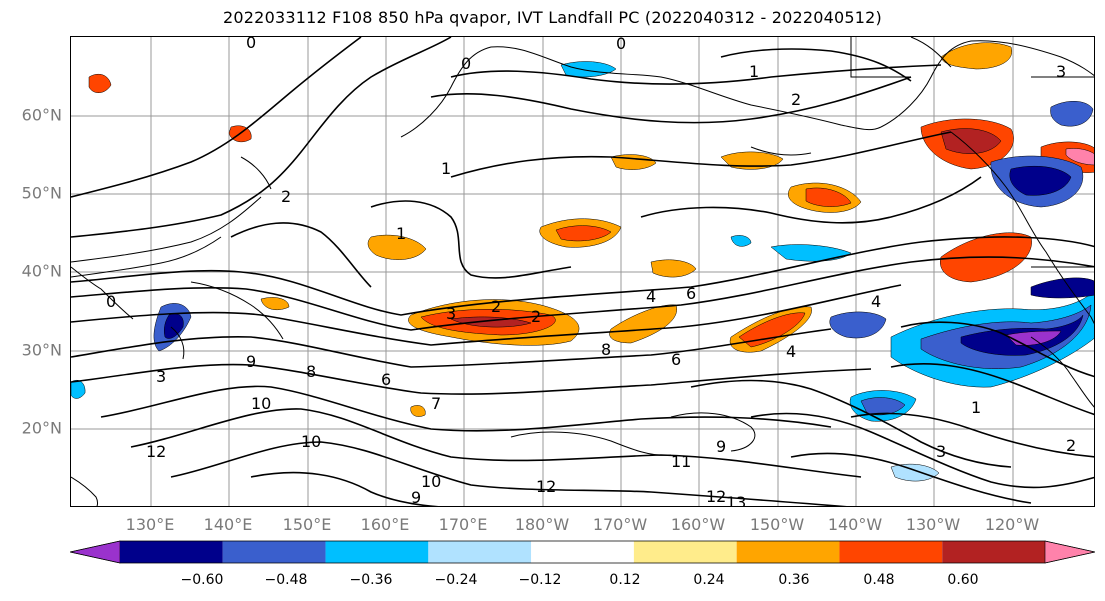 This screenshot has height=601, width=1105. What do you see at coordinates (933, 524) in the screenshot?
I see `lon-label-130w: 130°W` at bounding box center [933, 524].